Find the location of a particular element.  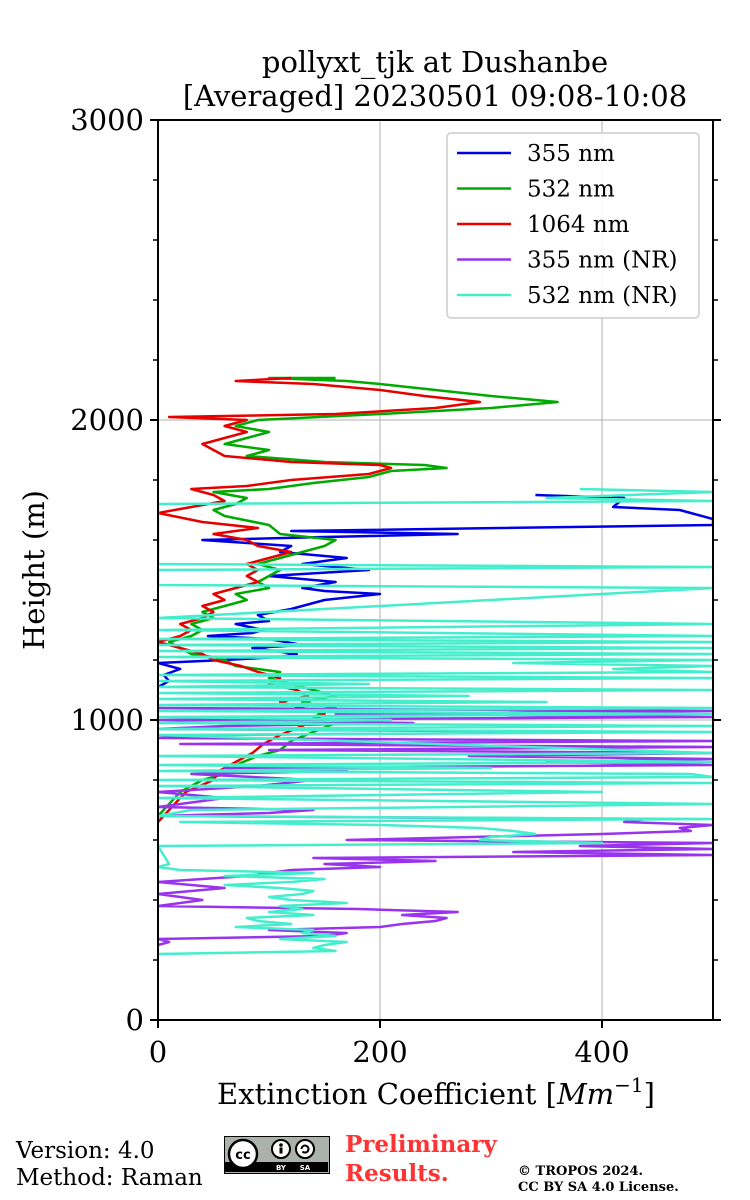

y-tick-label: 1000 is located at coordinates (107, 720).